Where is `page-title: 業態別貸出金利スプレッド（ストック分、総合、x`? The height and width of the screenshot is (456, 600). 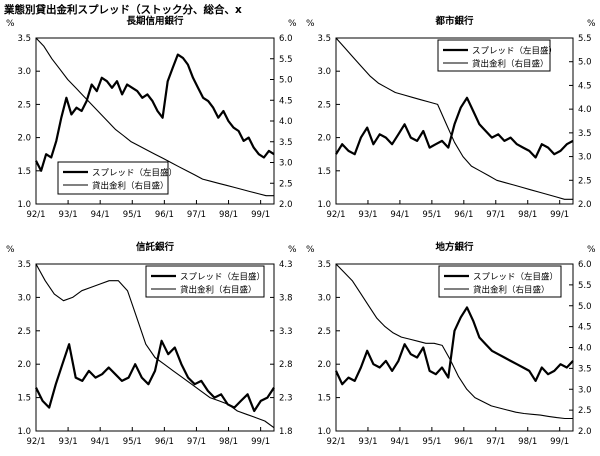 page-title: 業態別貸出金利スプレッド（ストック分、総合、x is located at coordinates (123, 10).